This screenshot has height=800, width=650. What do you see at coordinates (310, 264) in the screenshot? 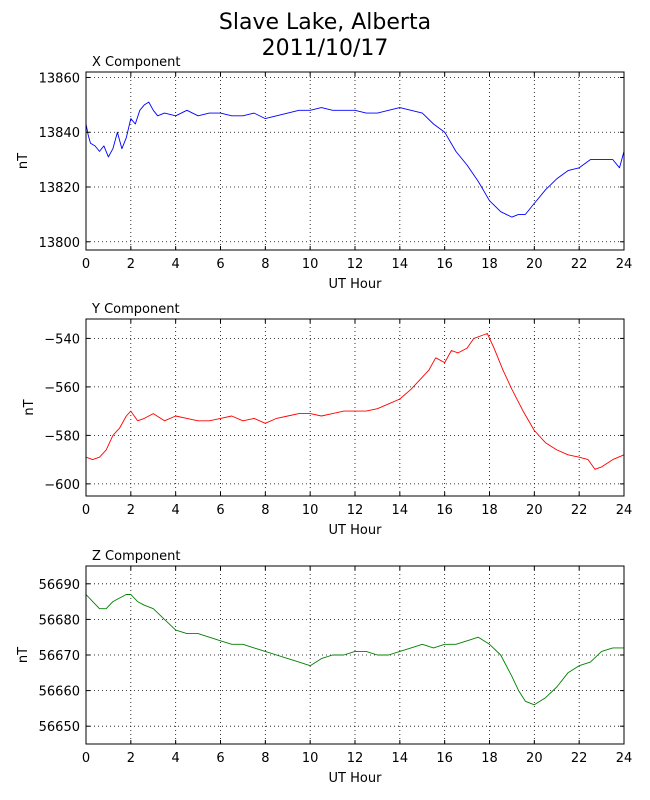
I see `panel-1-x-tick-label: 10` at bounding box center [310, 264].